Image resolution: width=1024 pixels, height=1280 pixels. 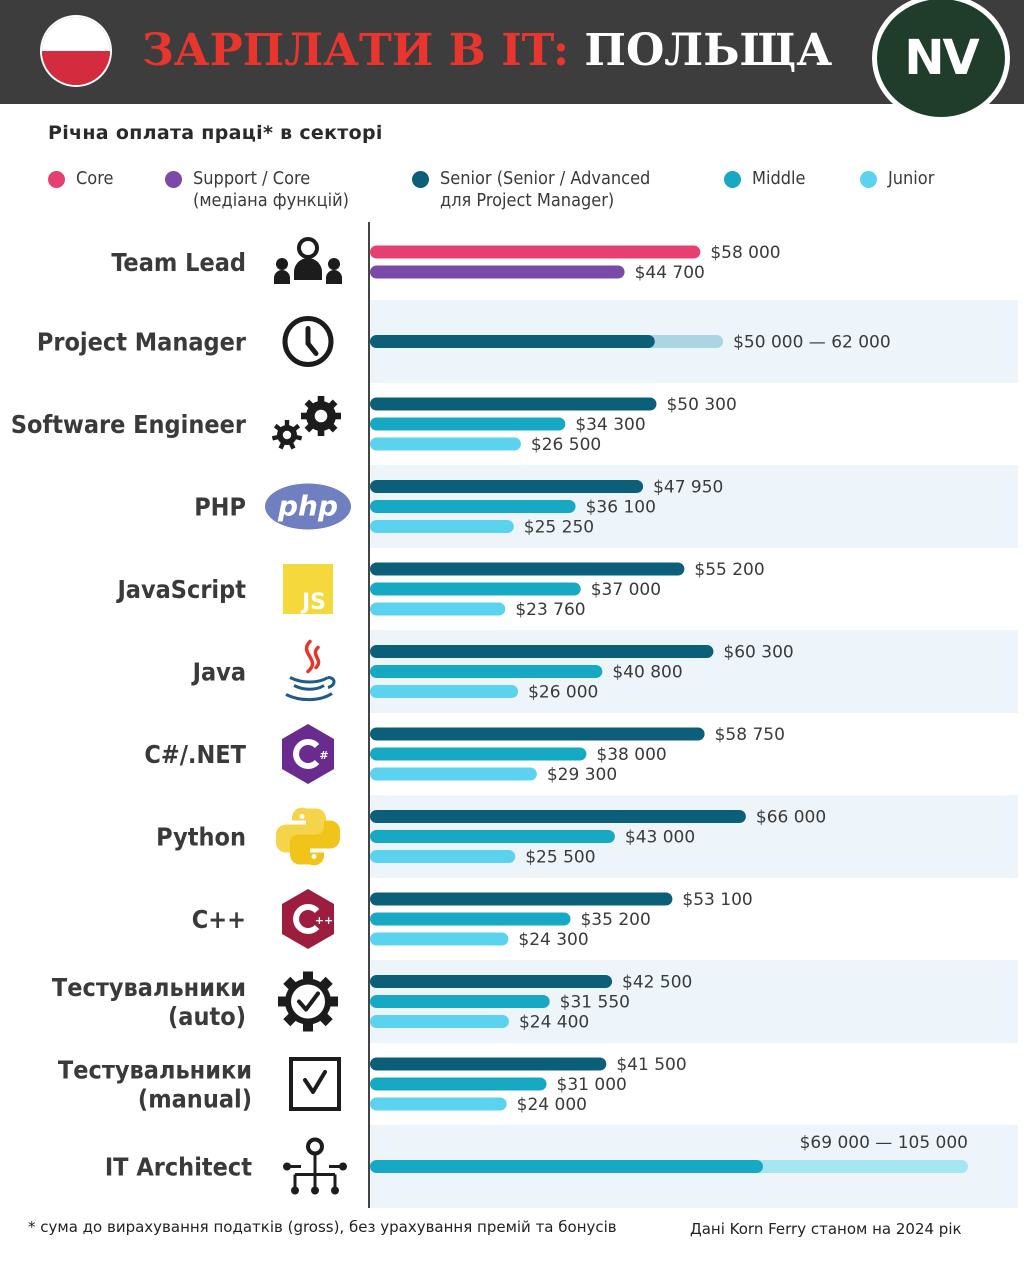 What do you see at coordinates (271, 189) in the screenshot?
I see `legend-label: Support / Core (медіана функцій)` at bounding box center [271, 189].